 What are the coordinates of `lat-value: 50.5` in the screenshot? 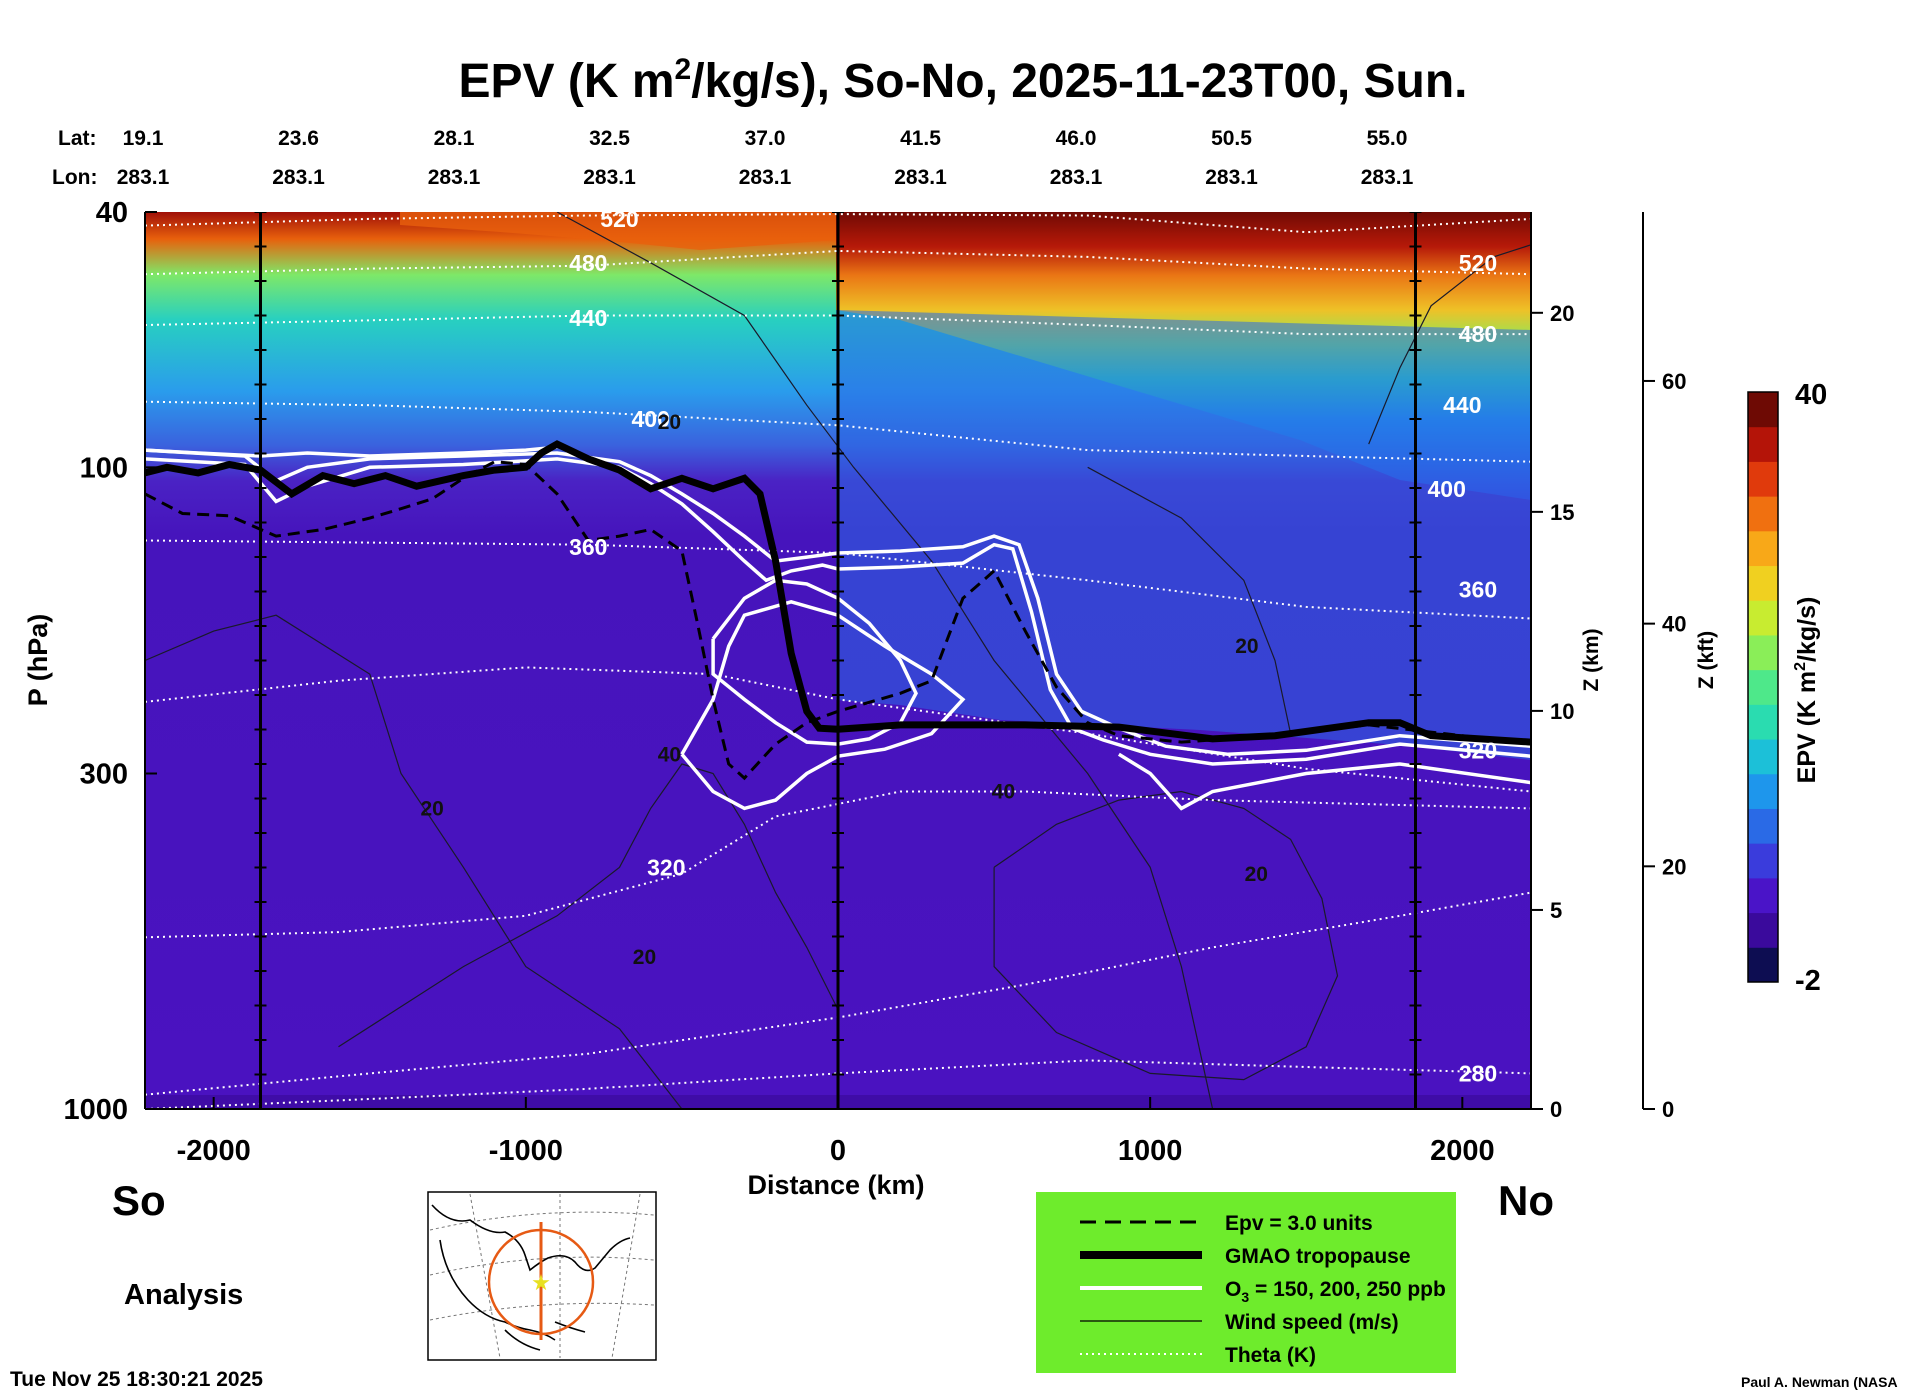 It's located at (1231, 138).